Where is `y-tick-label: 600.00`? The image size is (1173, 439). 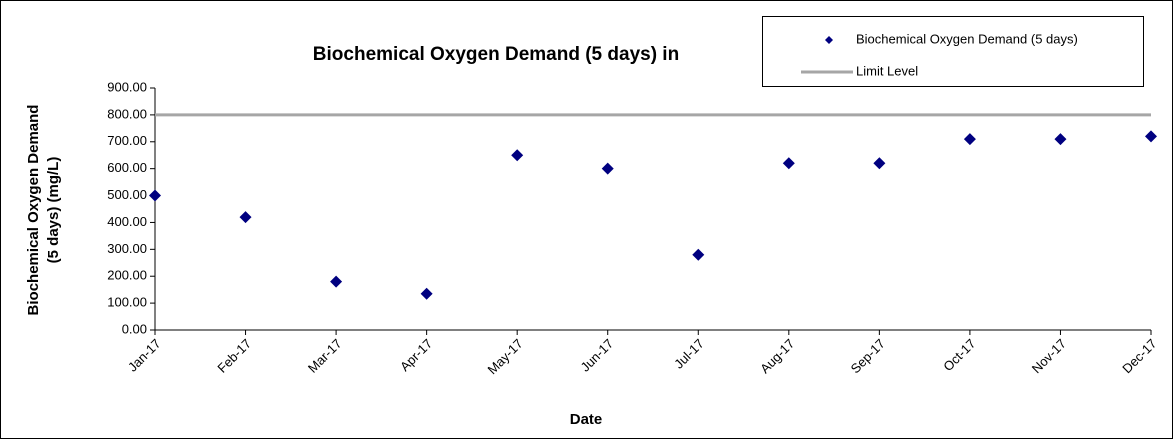
y-tick-label: 600.00 is located at coordinates (127, 167).